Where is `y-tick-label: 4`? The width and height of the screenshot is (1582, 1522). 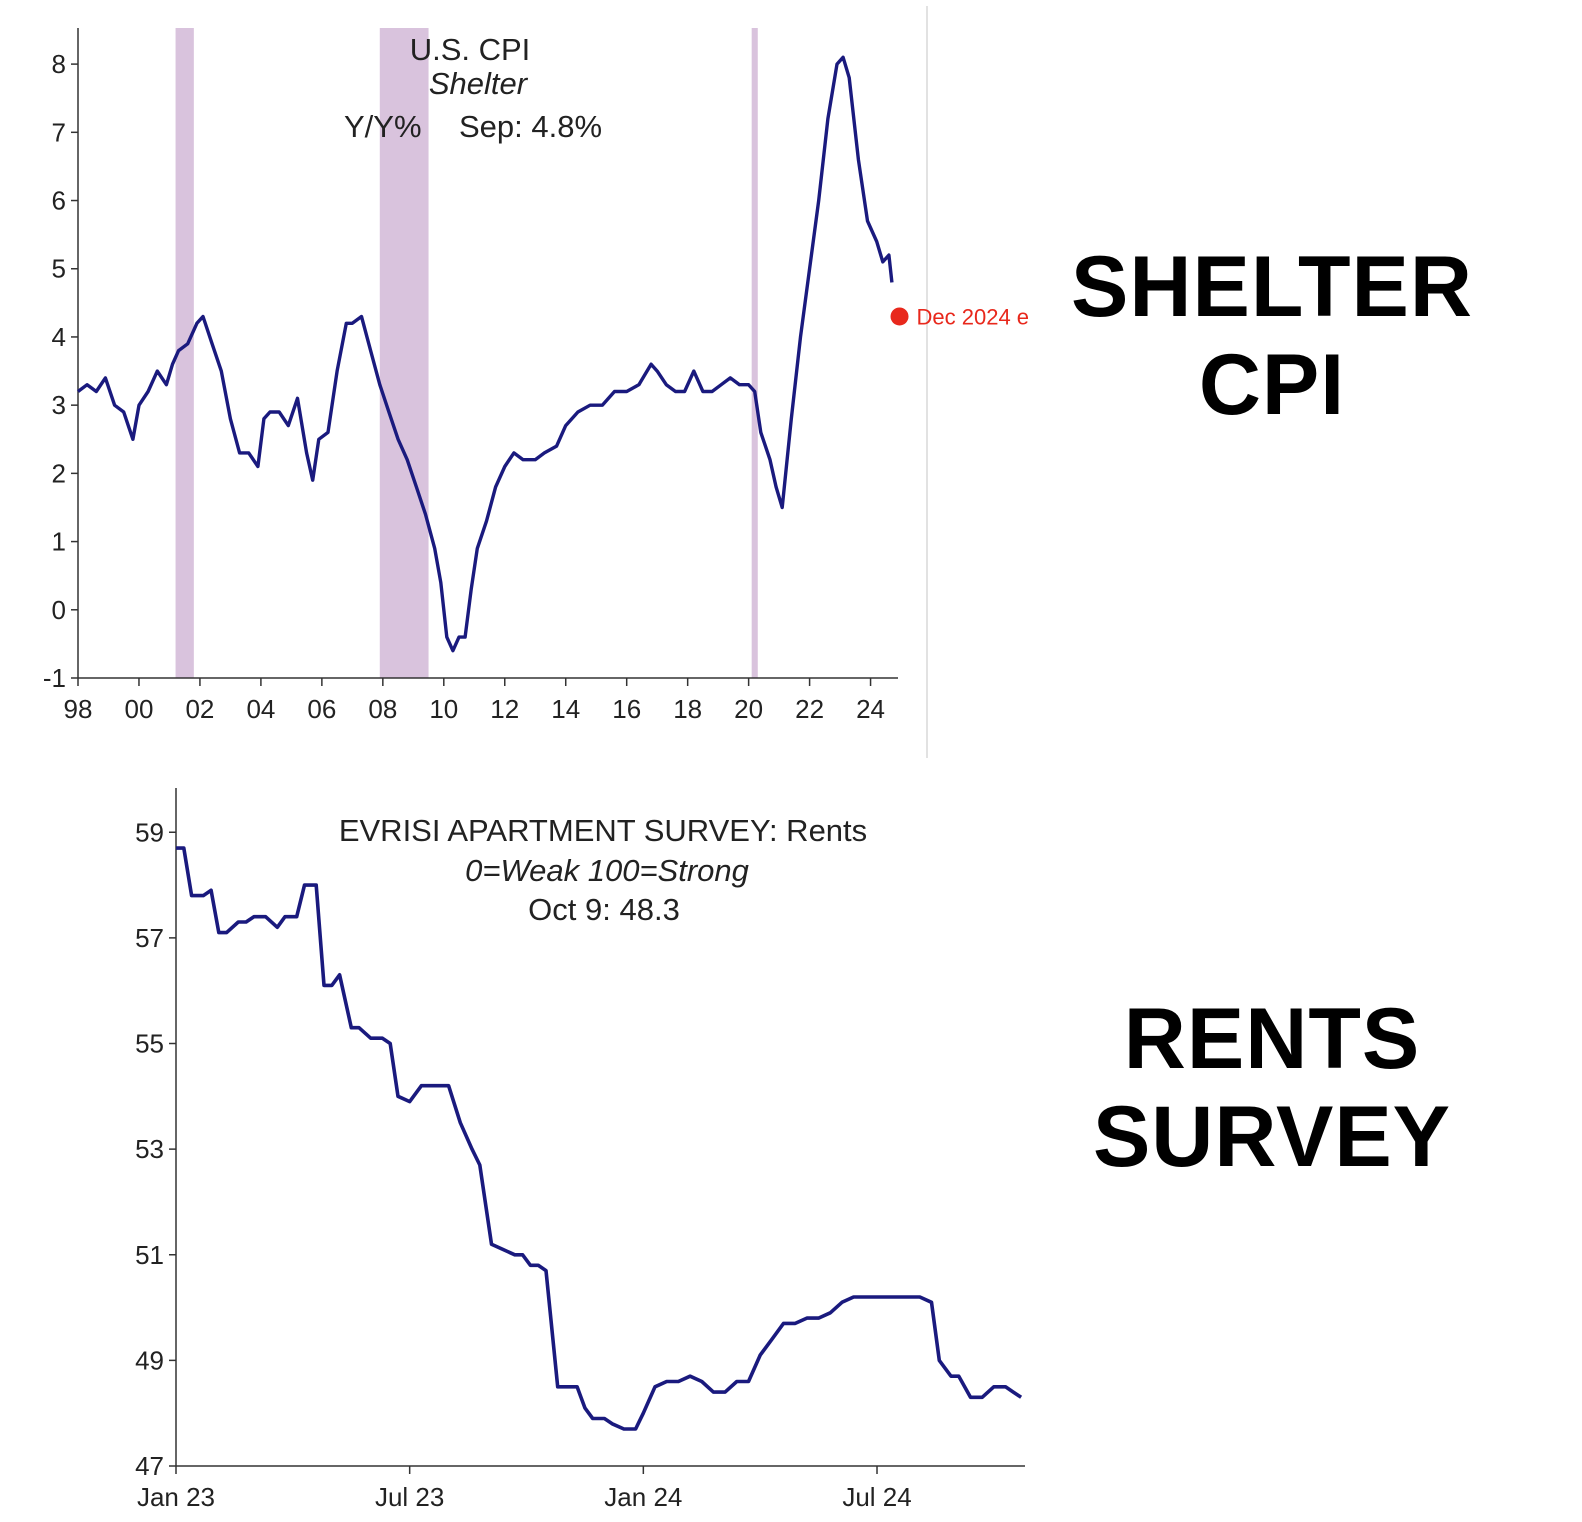 y-tick-label: 4 is located at coordinates (59, 337).